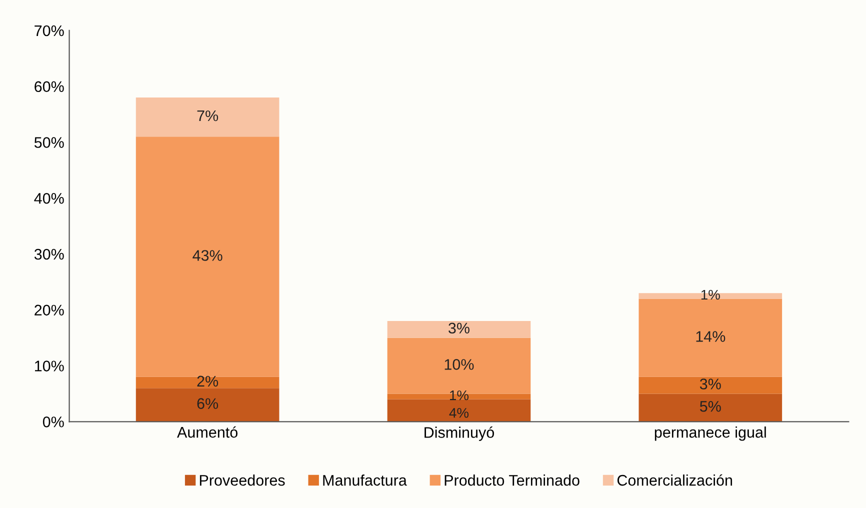 This screenshot has height=508, width=866. What do you see at coordinates (49, 198) in the screenshot?
I see `y-tick-label: 40%` at bounding box center [49, 198].